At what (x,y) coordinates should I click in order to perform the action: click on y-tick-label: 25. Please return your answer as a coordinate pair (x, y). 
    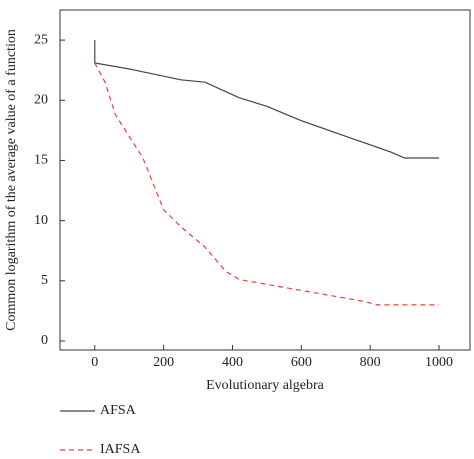
    Looking at the image, I should click on (41, 39).